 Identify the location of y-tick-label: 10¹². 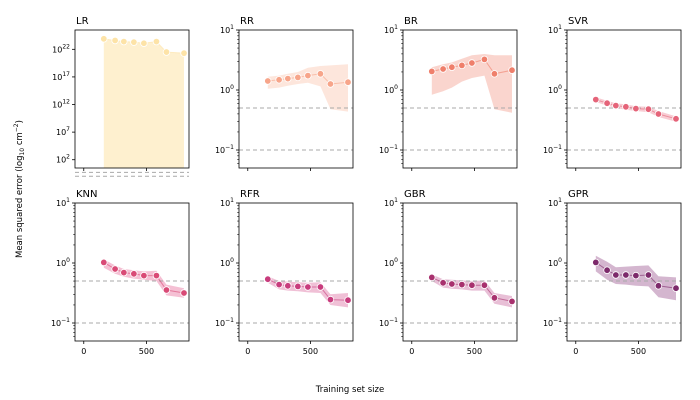
(61, 104).